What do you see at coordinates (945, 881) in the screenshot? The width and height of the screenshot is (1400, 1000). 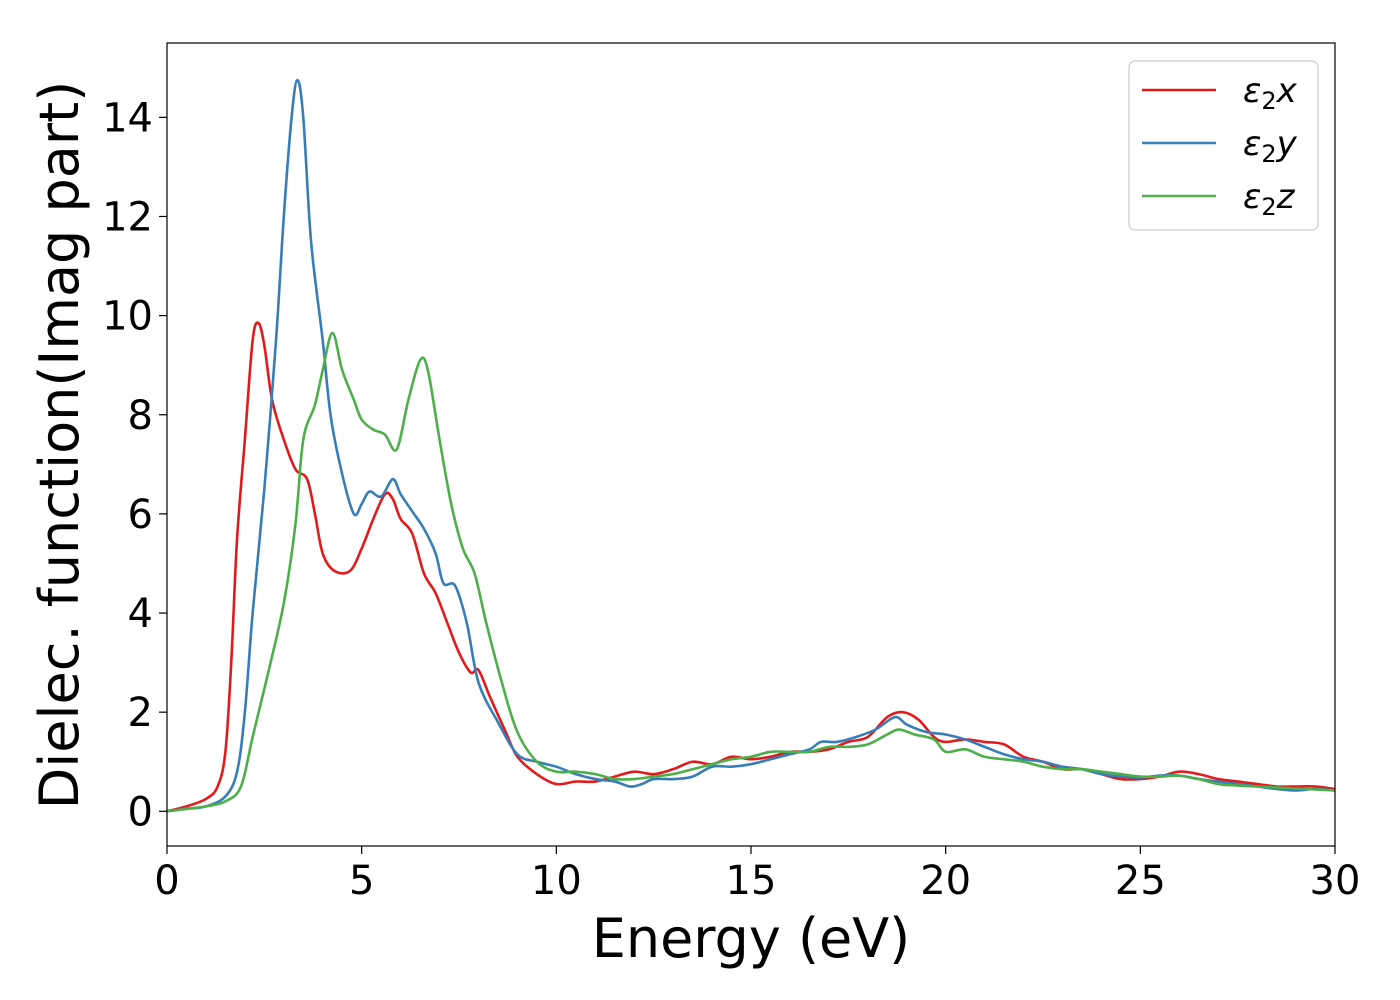 I see `x-tick-label: 20` at bounding box center [945, 881].